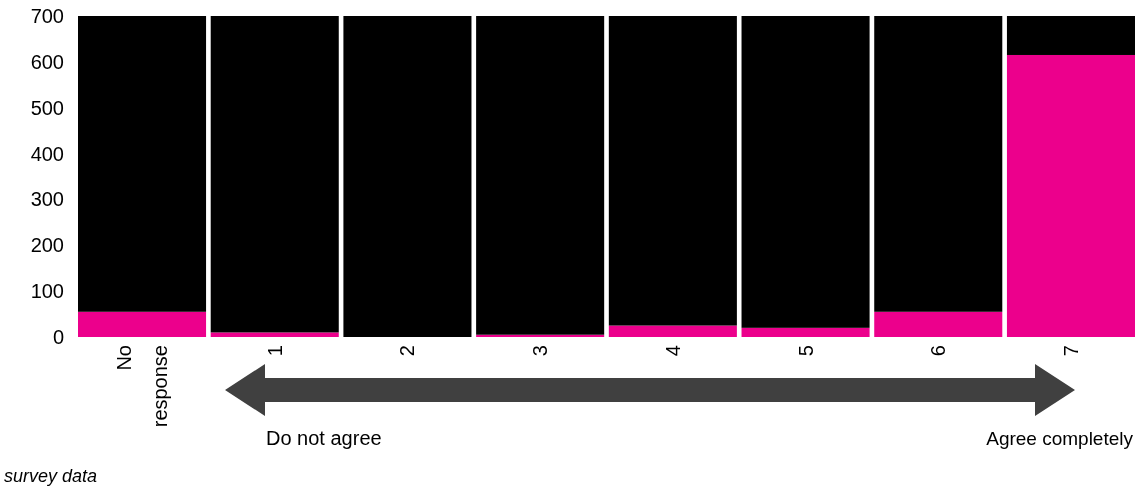 Image resolution: width=1135 pixels, height=489 pixels. I want to click on text: Do not agree, so click(324, 438).